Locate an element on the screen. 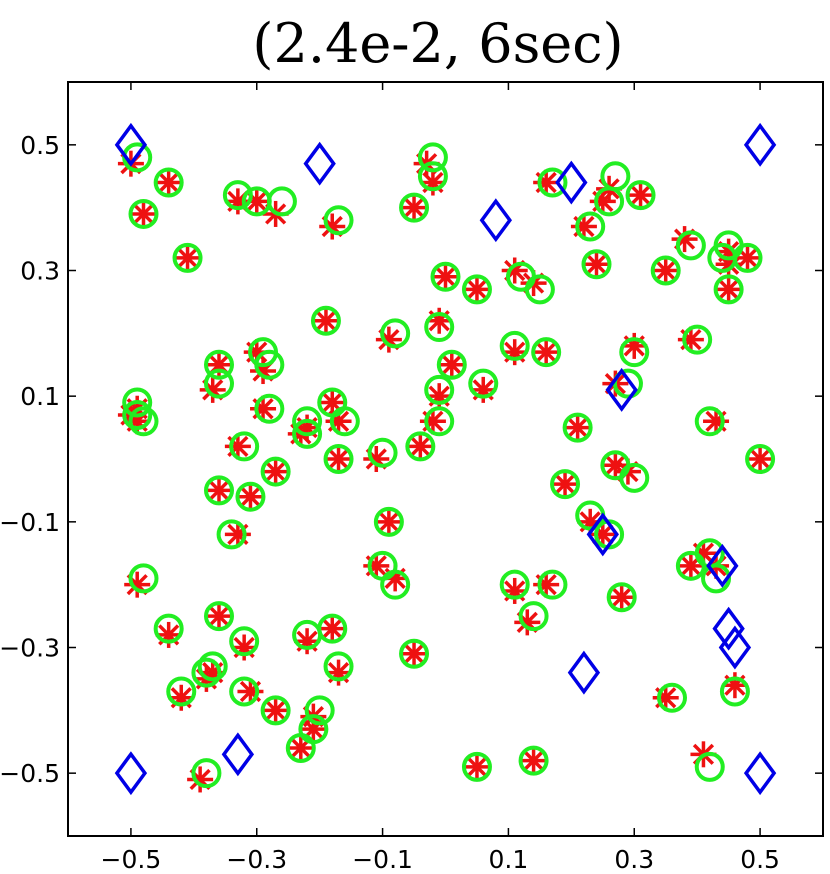 The width and height of the screenshot is (830, 874). x-tick-label: −0.3 is located at coordinates (256, 859).